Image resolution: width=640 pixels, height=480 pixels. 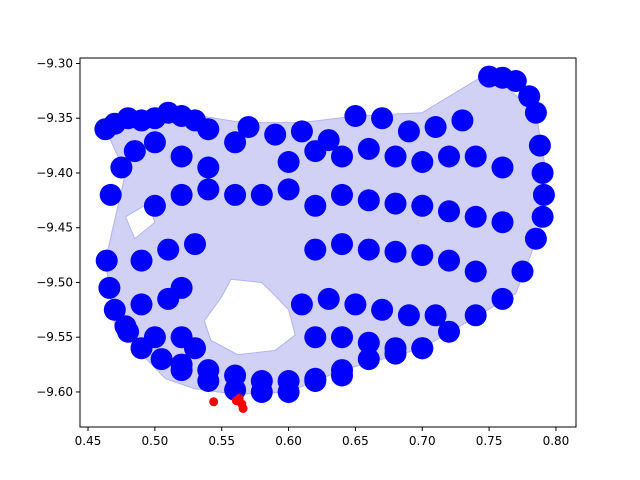 I want to click on y-tick-label: −9.40, so click(x=54, y=173).